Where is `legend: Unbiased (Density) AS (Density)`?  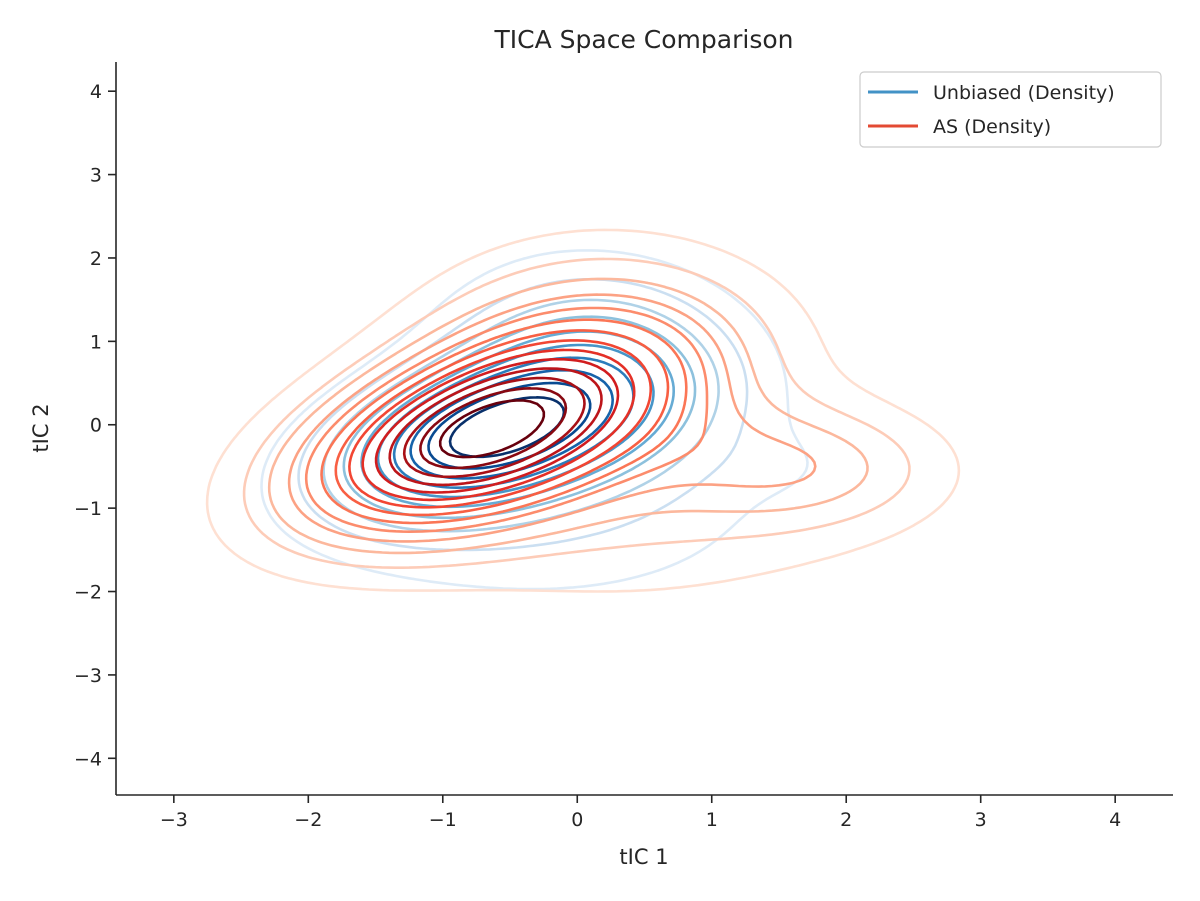 legend: Unbiased (Density) AS (Density) is located at coordinates (1010, 109).